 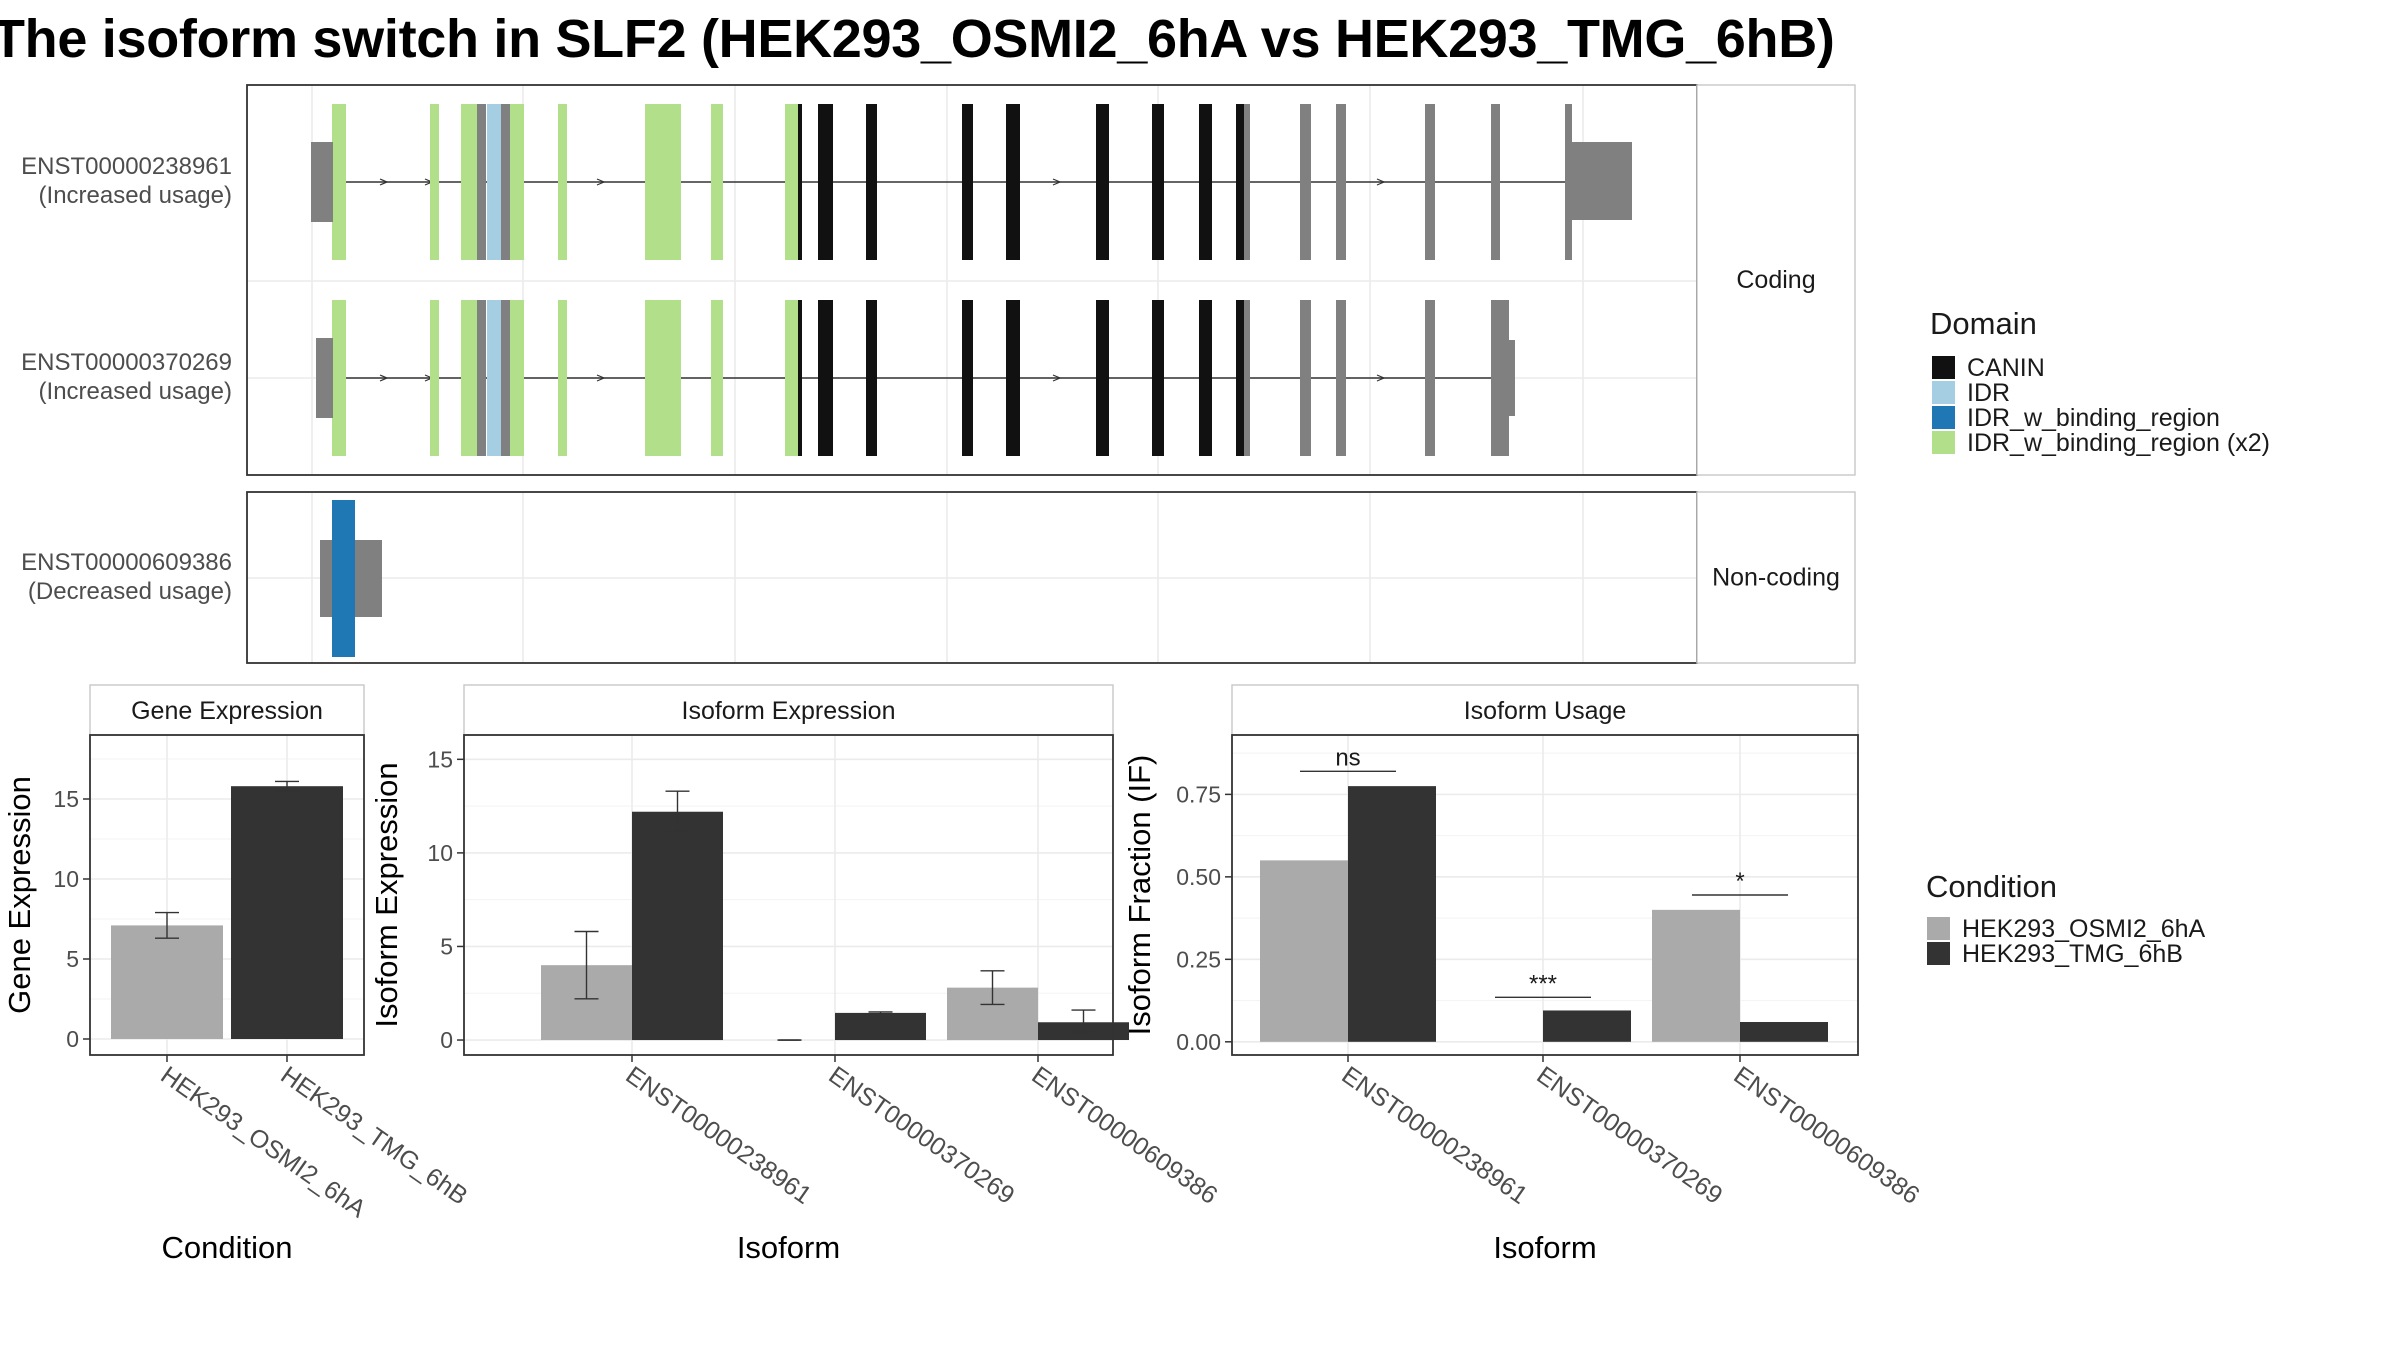 What do you see at coordinates (1198, 959) in the screenshot?
I see `y-tick-label: 0.25` at bounding box center [1198, 959].